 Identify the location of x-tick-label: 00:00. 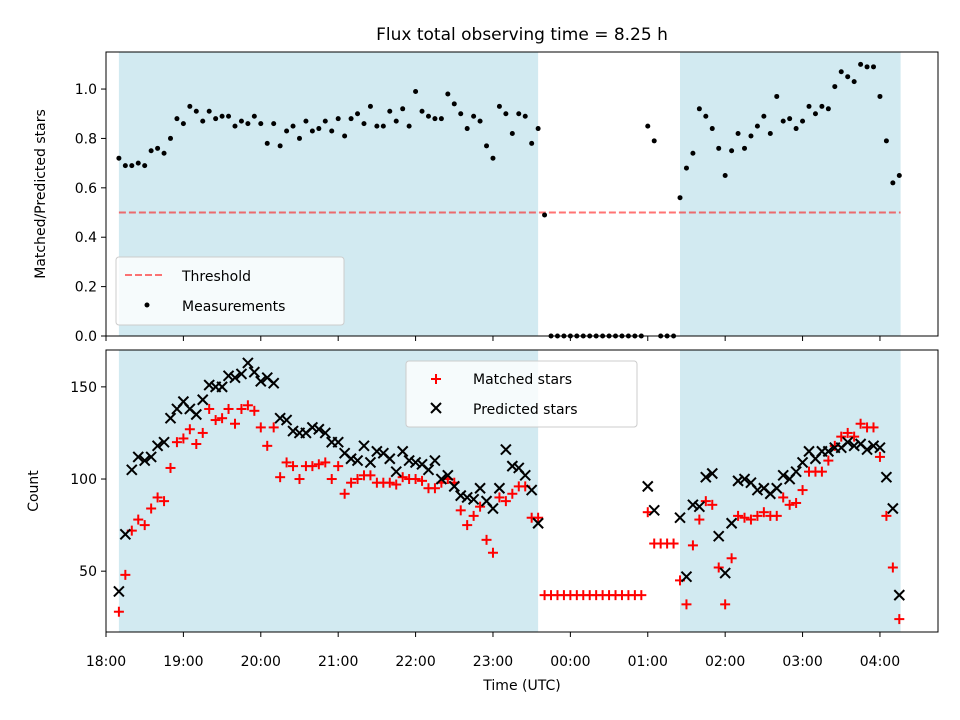
(570, 662).